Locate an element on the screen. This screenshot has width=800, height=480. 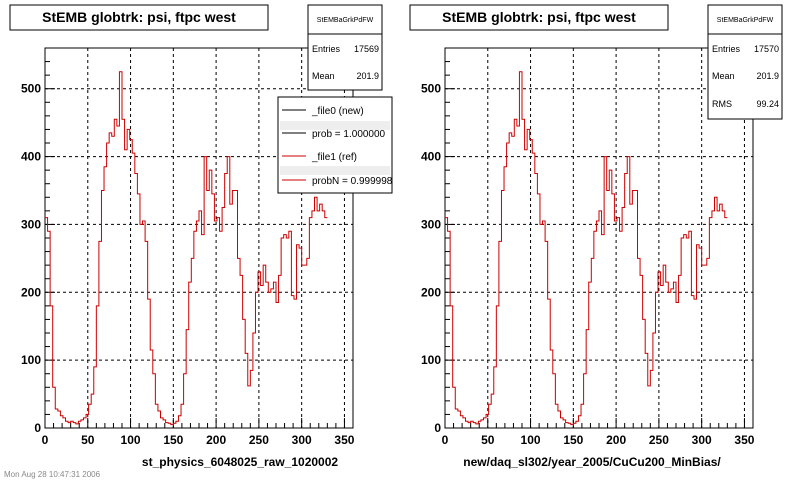
right-x-tick-label-200: 200 is located at coordinates (616, 440).